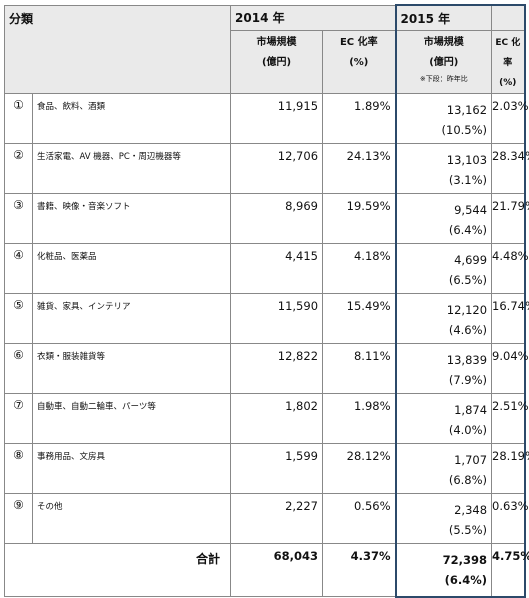 The image size is (529, 598). Describe the element at coordinates (508, 17) in the screenshot. I see `year-2015-header-blank` at that location.